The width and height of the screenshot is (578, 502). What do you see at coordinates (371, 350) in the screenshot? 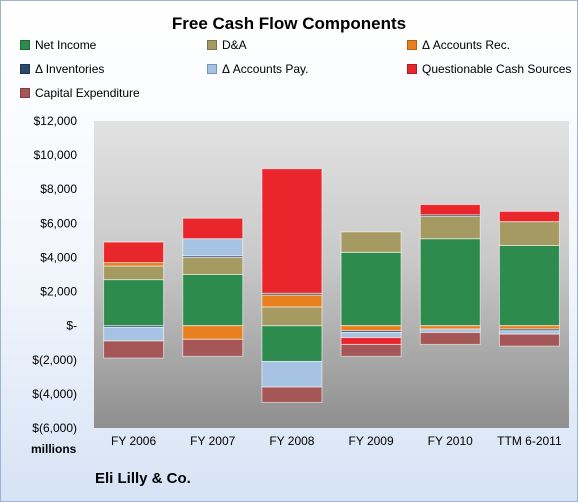
I see `bar-segment-capital-expenditure-fy-2009` at bounding box center [371, 350].